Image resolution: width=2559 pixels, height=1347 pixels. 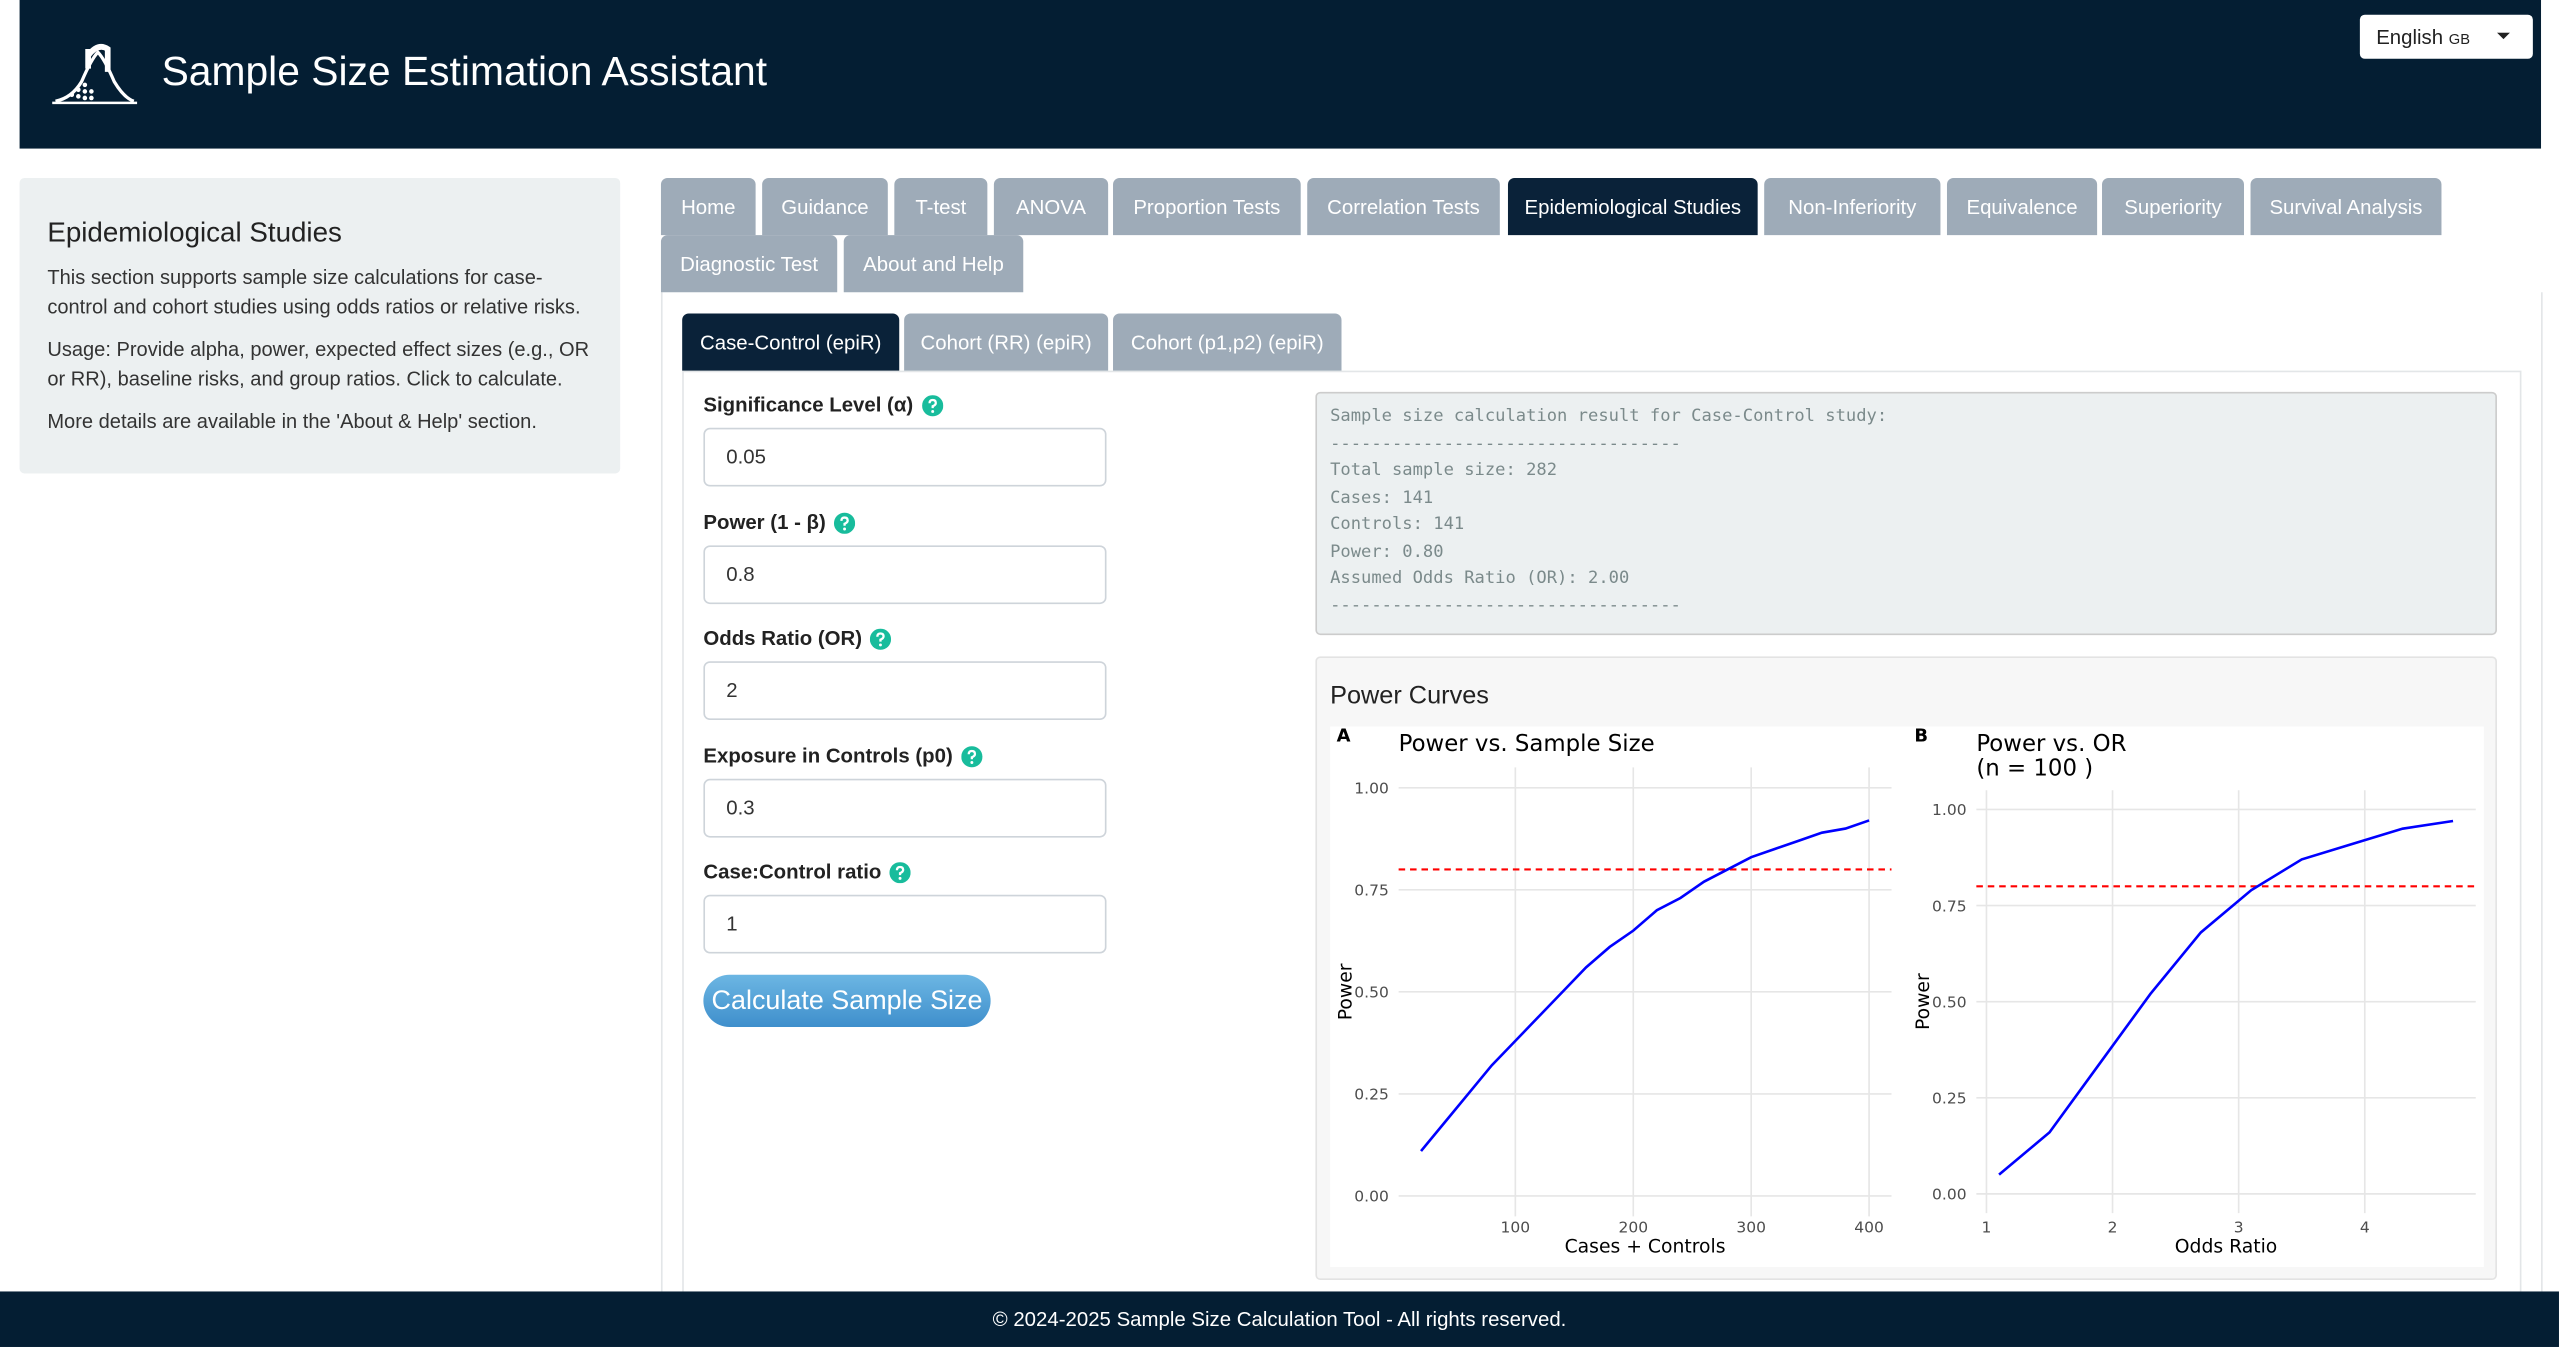 I want to click on nav-tab: T-test, so click(x=941, y=206).